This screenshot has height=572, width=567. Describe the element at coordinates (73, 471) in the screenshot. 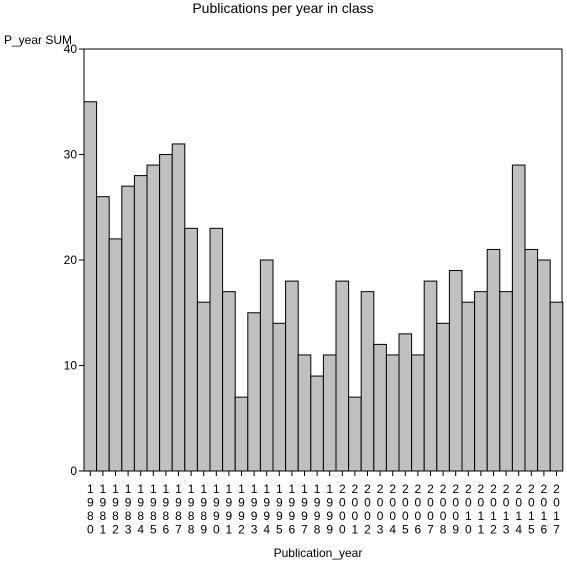

I see `y-tick-label: 0` at that location.